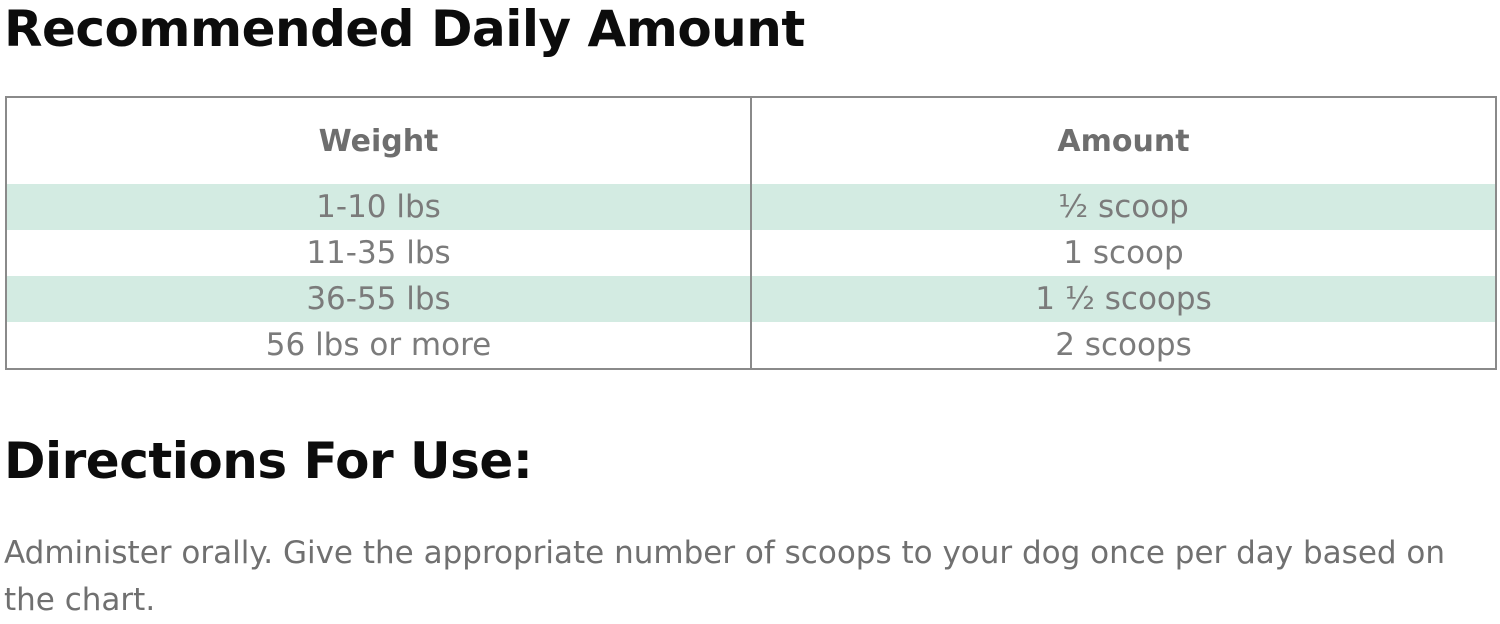  Describe the element at coordinates (1123, 140) in the screenshot. I see `amount-column-header: Amount` at that location.